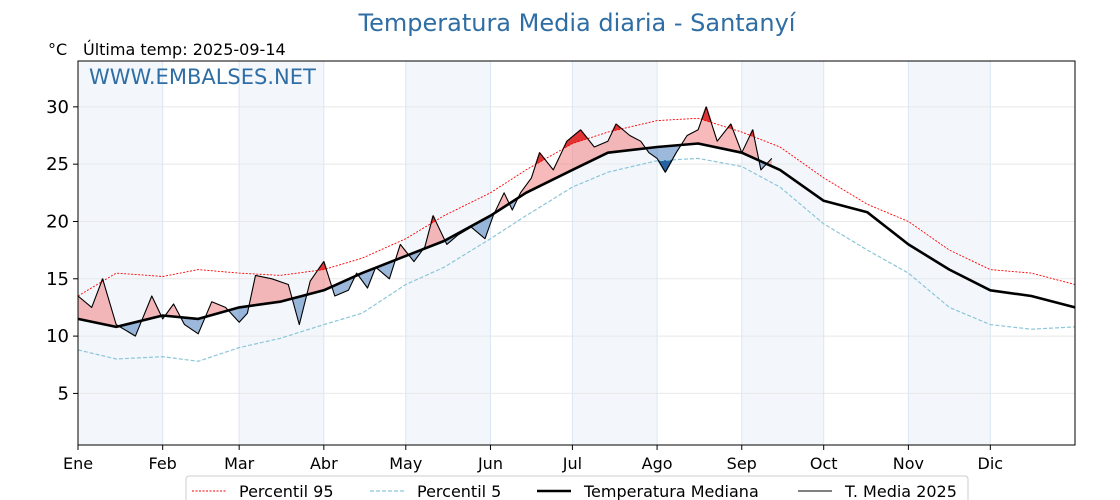 This screenshot has height=500, width=1120. I want to click on x-tick-label: Sep, so click(742, 463).